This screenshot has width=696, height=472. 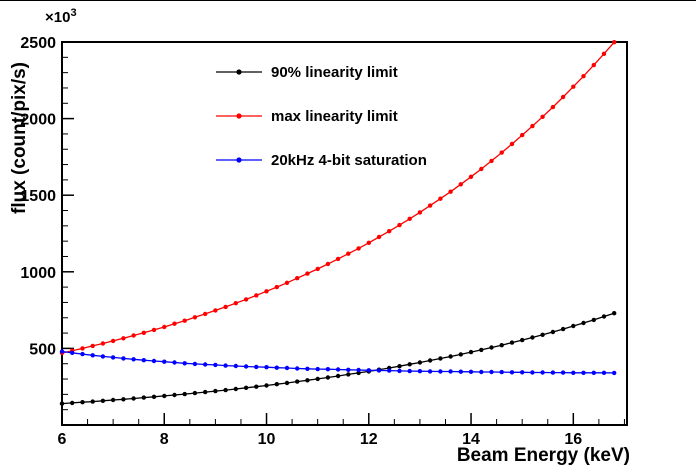 I want to click on scale-base: ×10, so click(x=58, y=17).